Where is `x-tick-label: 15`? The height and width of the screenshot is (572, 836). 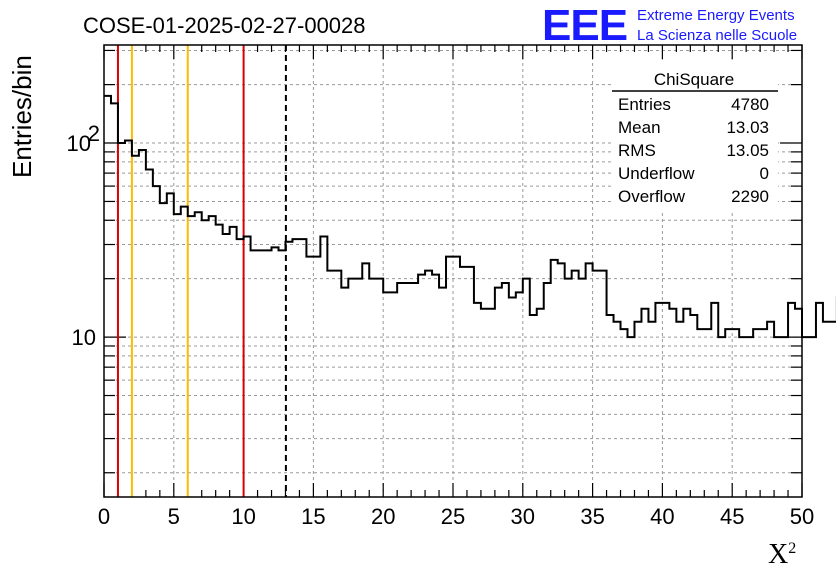
x-tick-label: 15 is located at coordinates (313, 516).